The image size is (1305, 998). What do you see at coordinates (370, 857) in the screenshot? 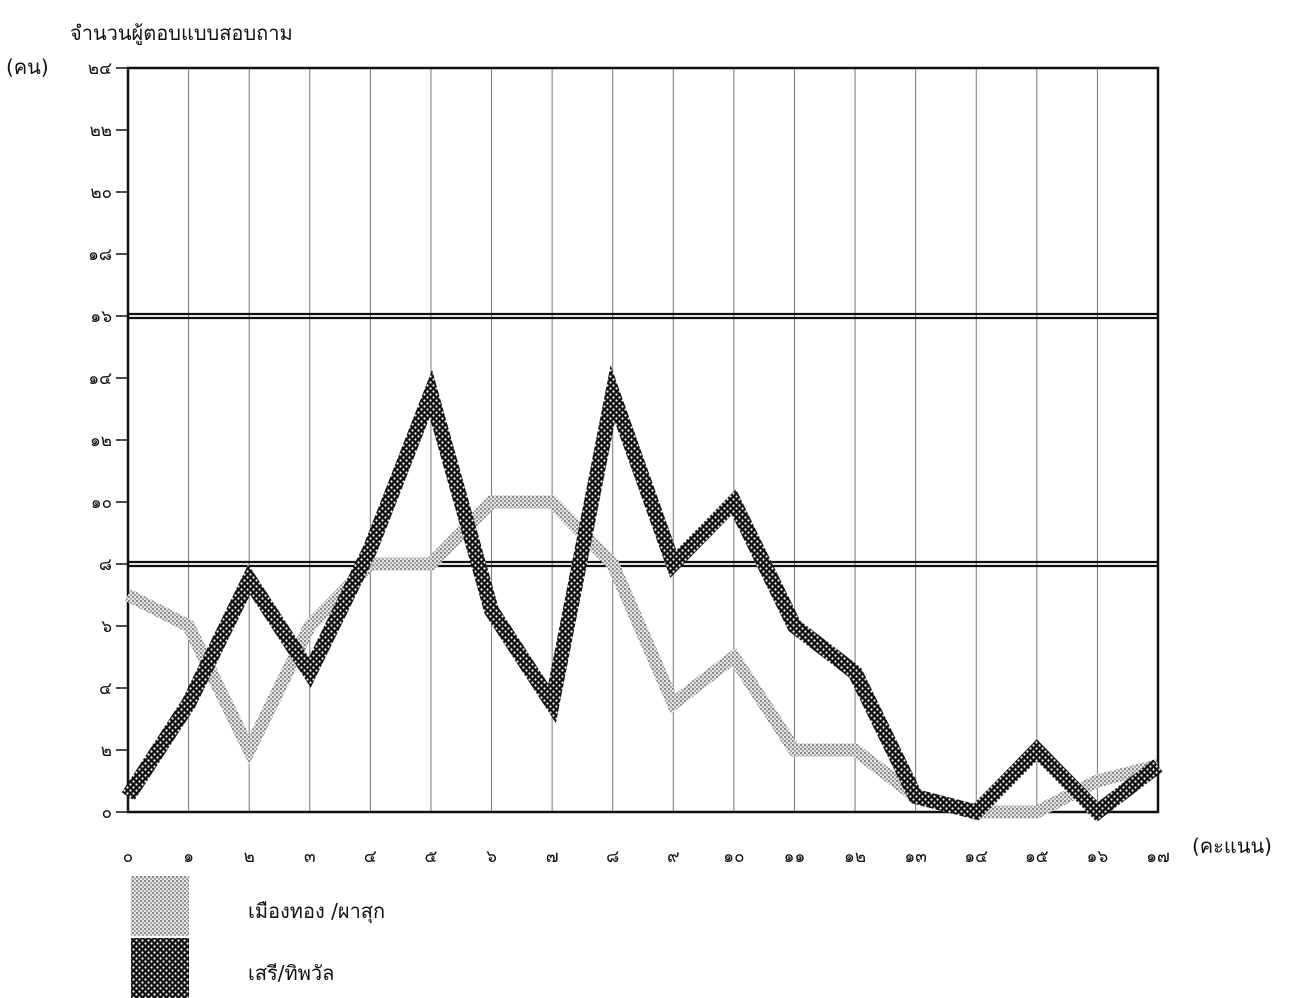
I see `x-tick-label-4: ๔` at bounding box center [370, 857].